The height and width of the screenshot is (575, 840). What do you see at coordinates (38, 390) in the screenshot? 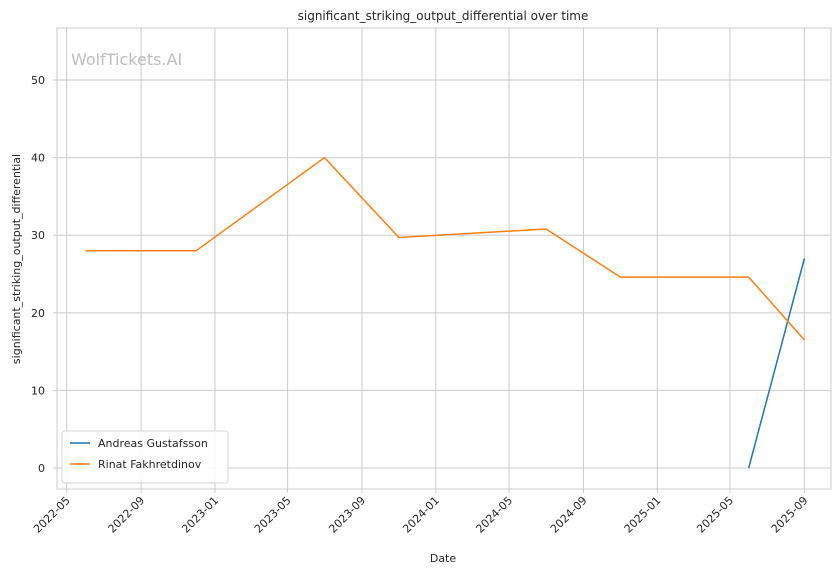
I see `y-tick-label: 10` at bounding box center [38, 390].